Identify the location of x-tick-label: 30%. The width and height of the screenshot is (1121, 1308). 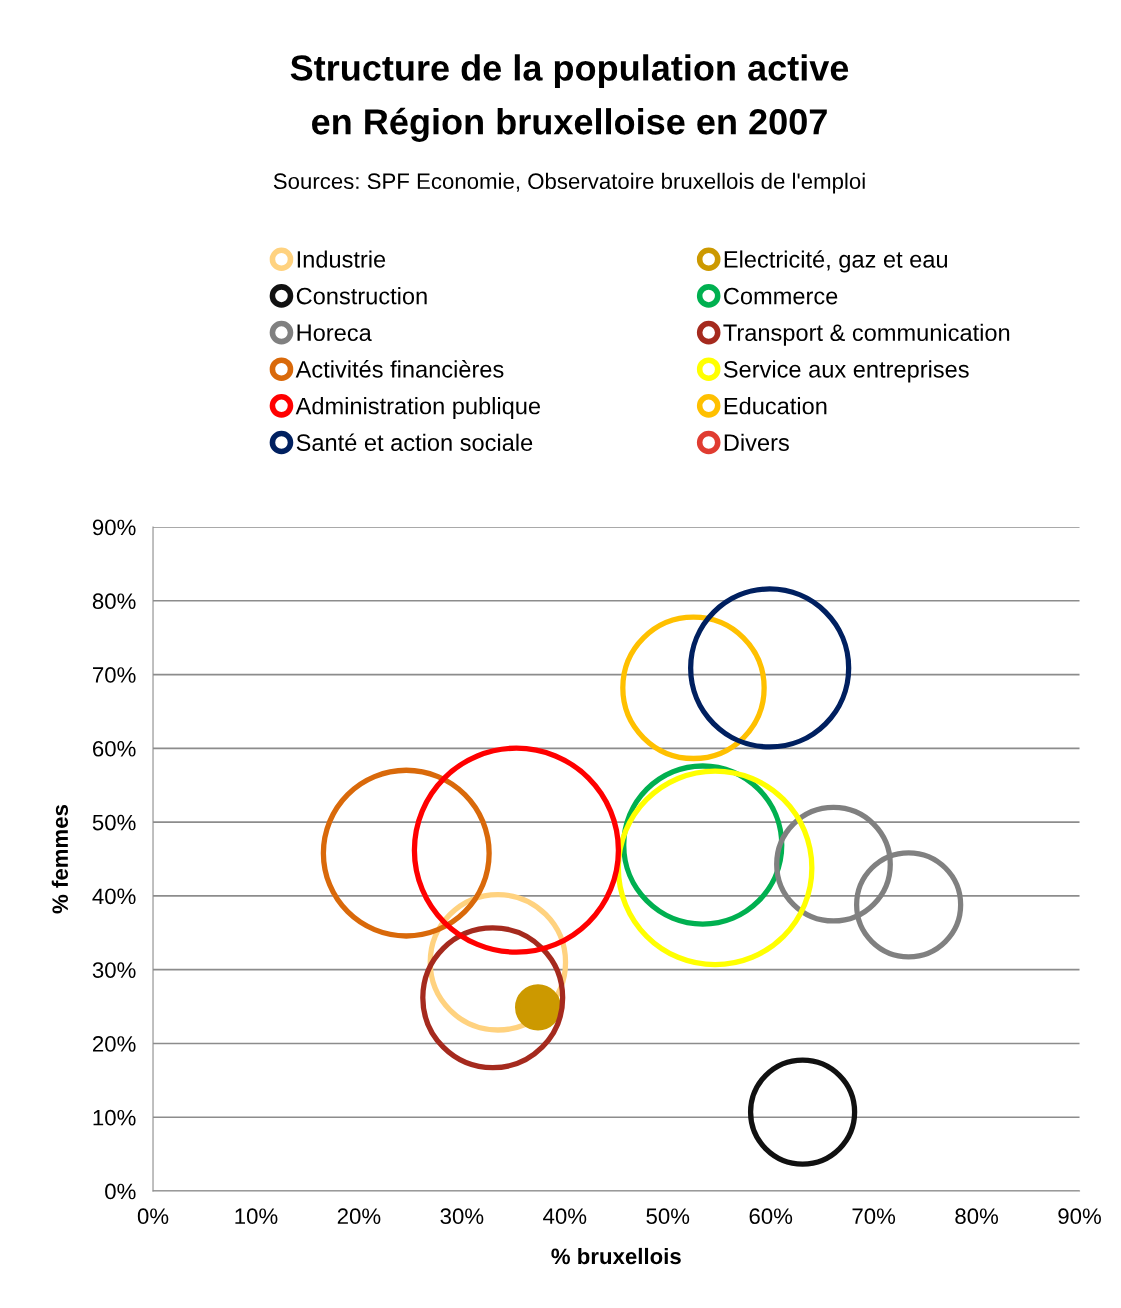
(462, 1216).